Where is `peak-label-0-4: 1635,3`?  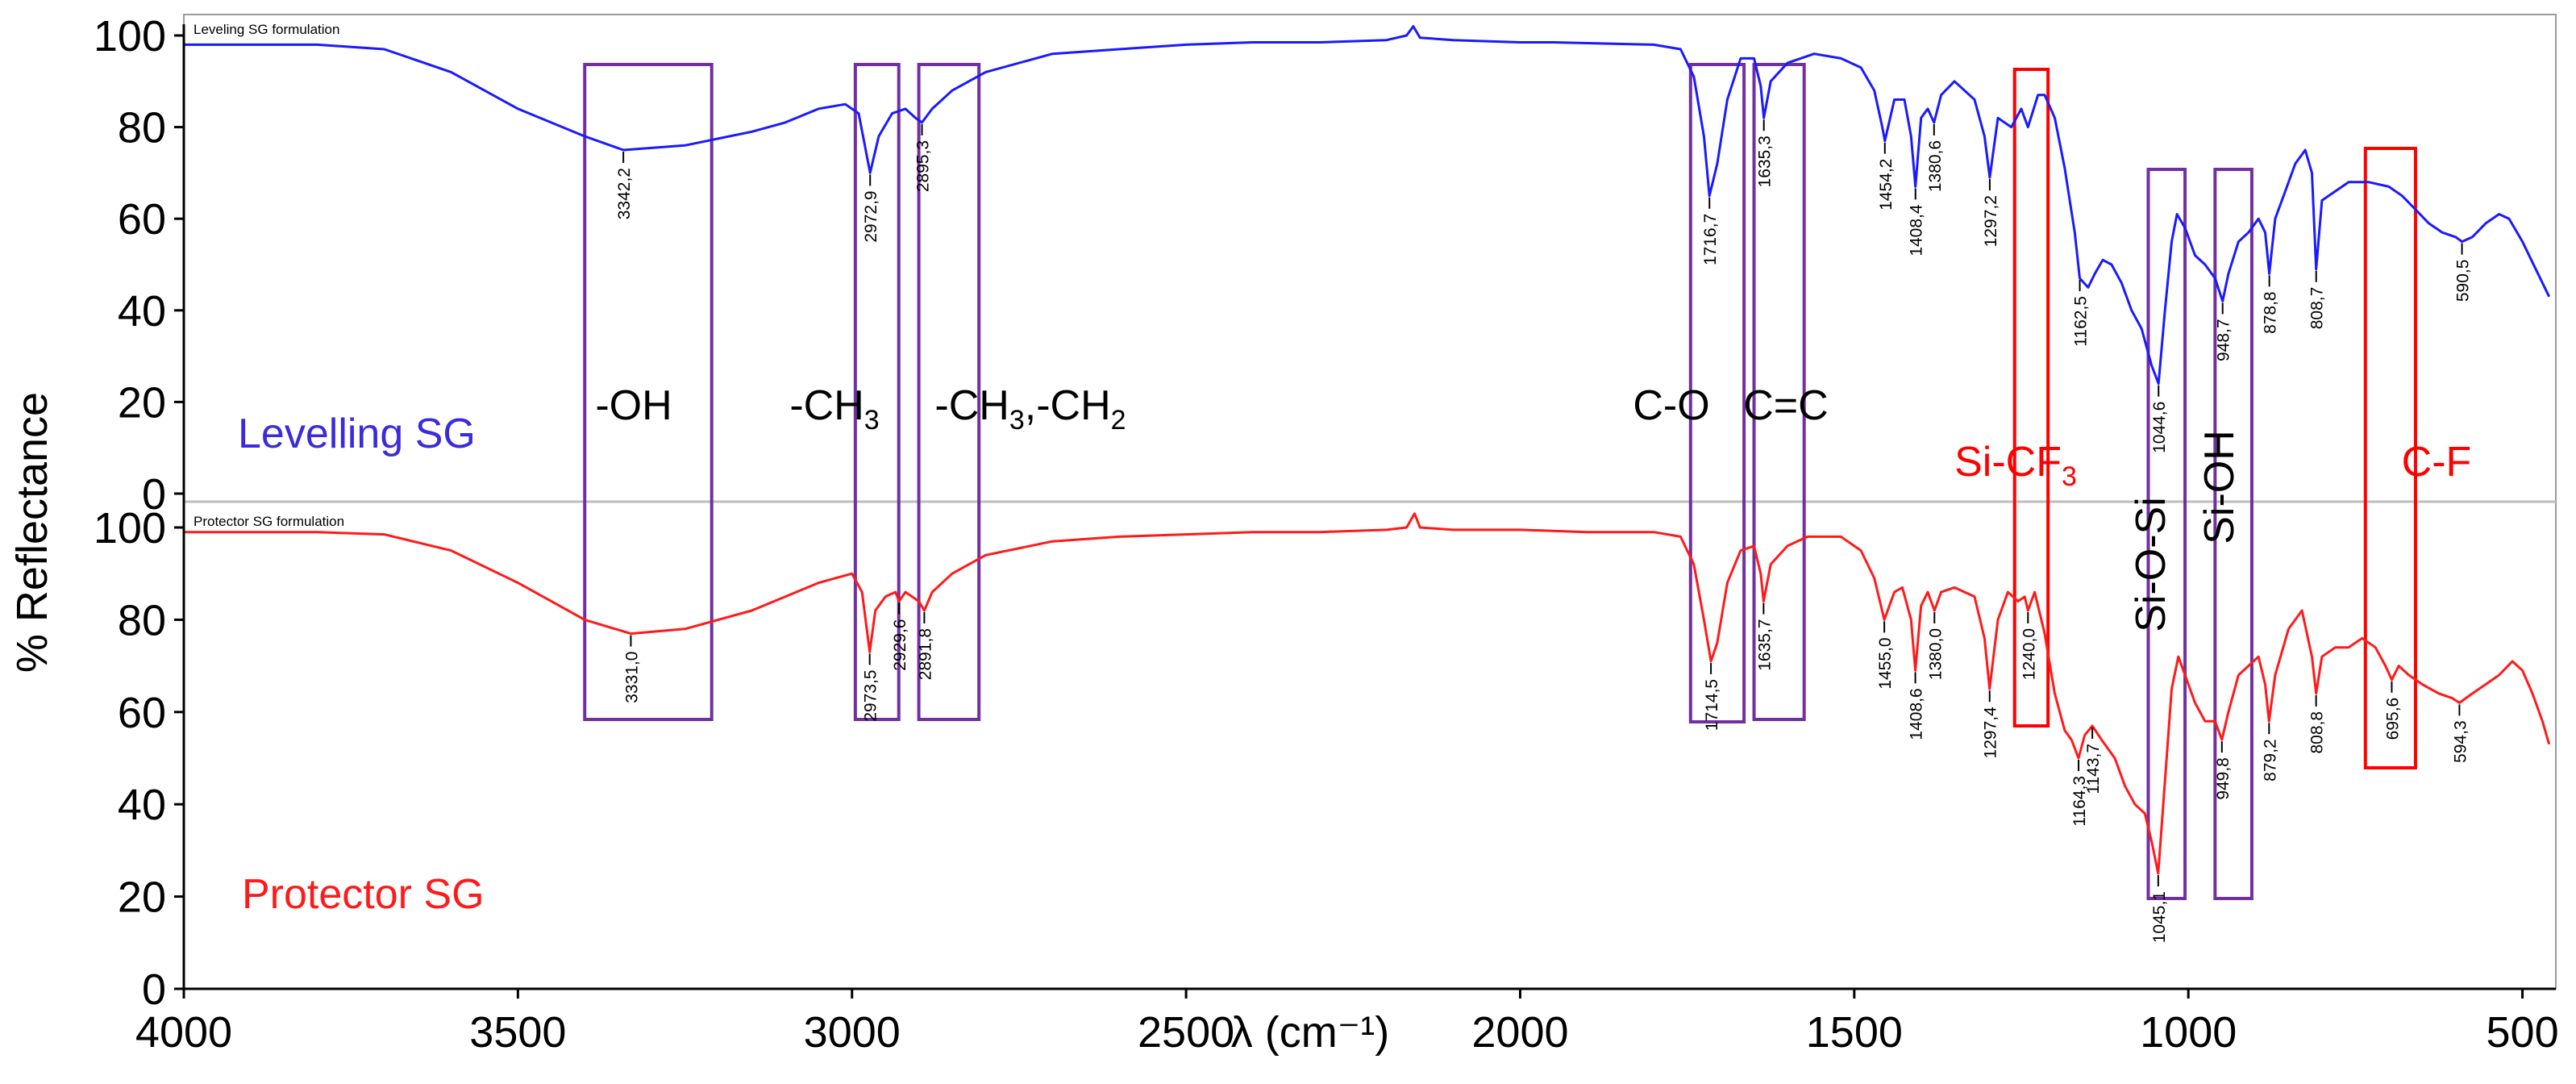
peak-label-0-4: 1635,3 is located at coordinates (1766, 161).